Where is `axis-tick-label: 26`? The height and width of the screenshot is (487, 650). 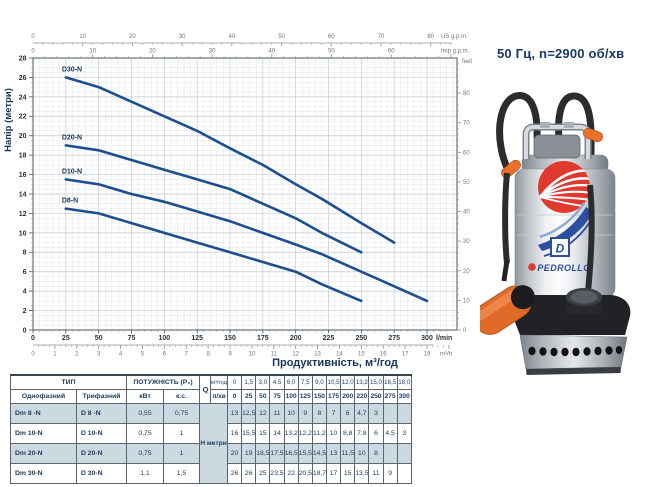
axis-tick-label: 26 is located at coordinates (23, 78).